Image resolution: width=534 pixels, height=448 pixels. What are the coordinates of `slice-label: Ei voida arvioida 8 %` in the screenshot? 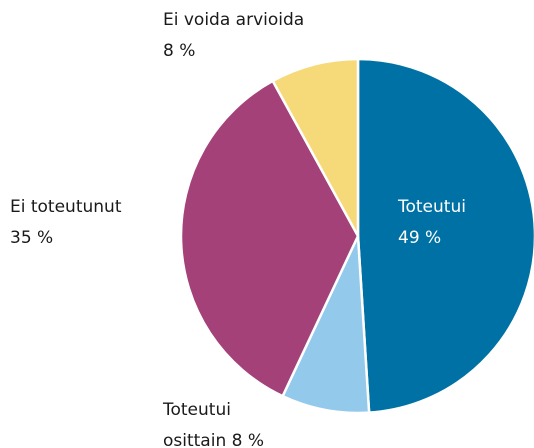 It's located at (263, 36).